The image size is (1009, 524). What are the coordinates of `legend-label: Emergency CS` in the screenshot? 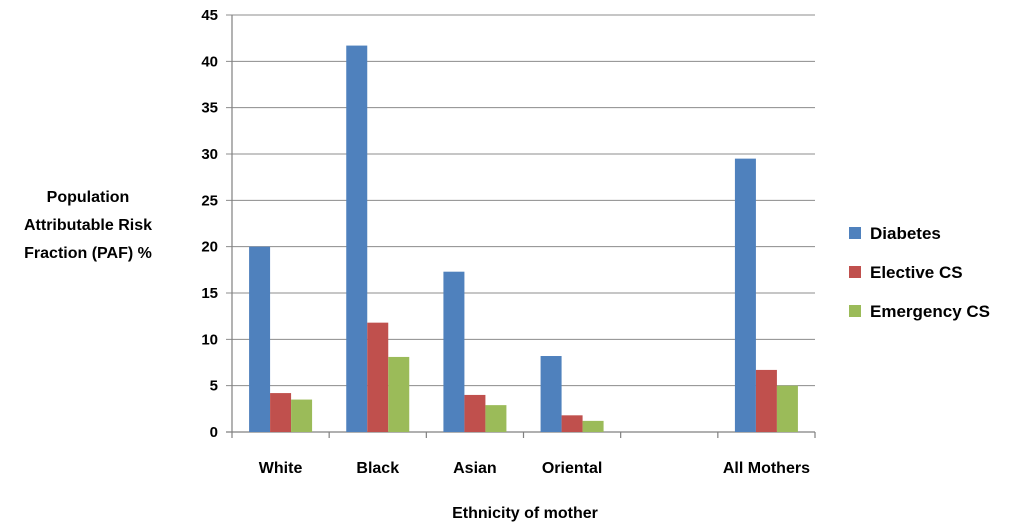 It's located at (930, 311).